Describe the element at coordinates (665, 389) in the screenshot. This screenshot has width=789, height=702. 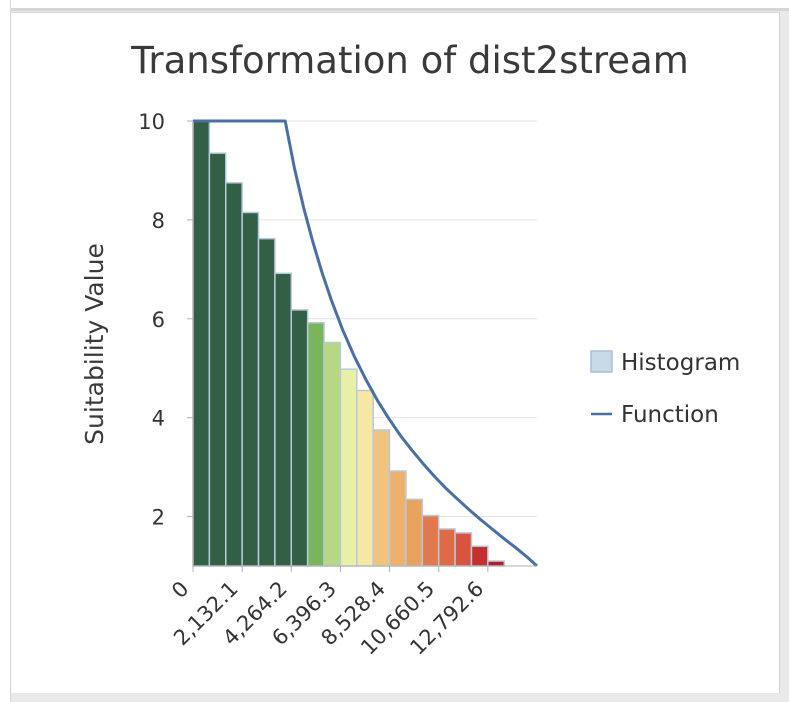
I see `legend: Histogram Function` at that location.